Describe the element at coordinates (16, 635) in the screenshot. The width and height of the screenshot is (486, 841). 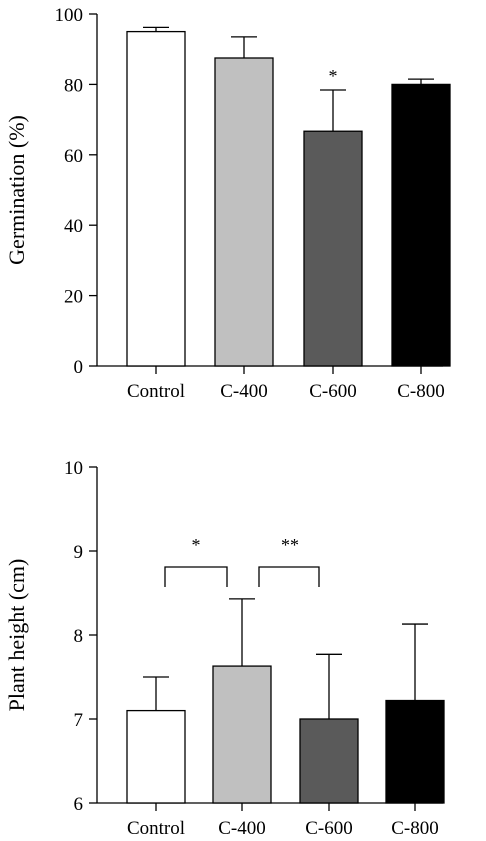
I see `y-axis-title: Plant height (cm)` at that location.